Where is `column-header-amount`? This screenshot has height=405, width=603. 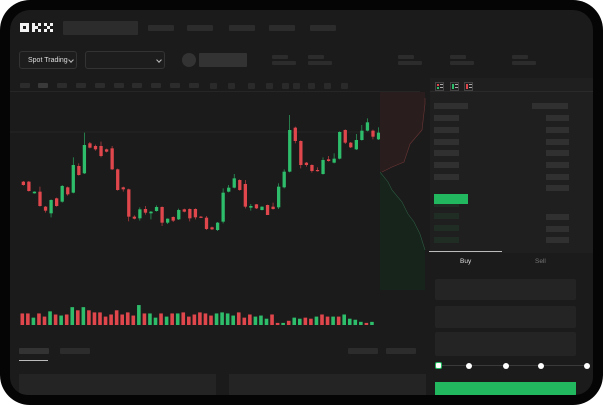
column-header-amount is located at coordinates (550, 106).